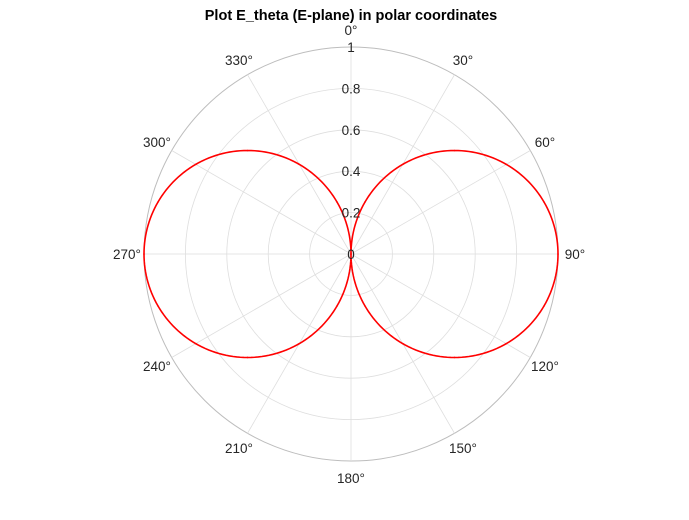 Image resolution: width=689 pixels, height=520 pixels. I want to click on theta-tick-label: 330°, so click(239, 60).